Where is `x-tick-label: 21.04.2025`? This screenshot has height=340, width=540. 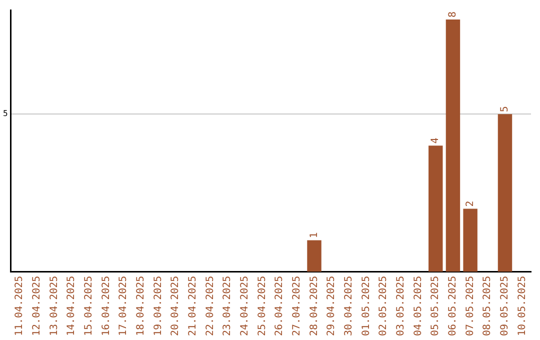
x-tick-label: 21.04.2025 is located at coordinates (192, 306).